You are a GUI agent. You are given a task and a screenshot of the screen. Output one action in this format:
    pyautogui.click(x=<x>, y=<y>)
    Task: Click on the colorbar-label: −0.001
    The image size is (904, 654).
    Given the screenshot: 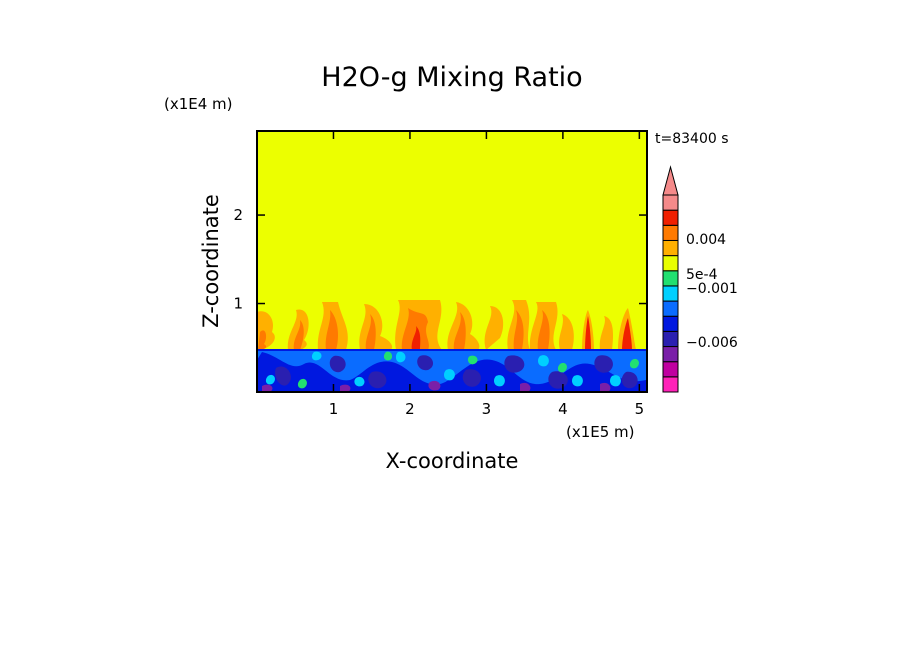 What is the action you would take?
    pyautogui.click(x=712, y=289)
    